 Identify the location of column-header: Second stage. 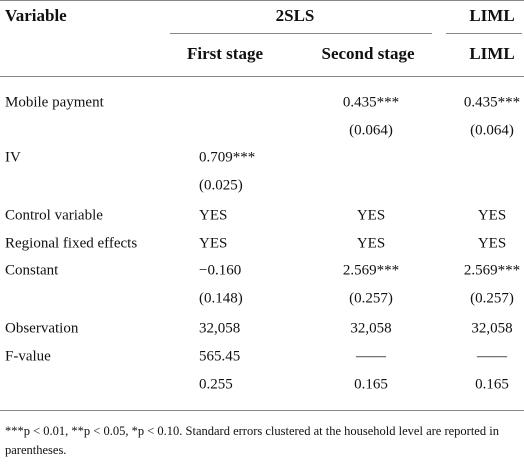
(368, 53).